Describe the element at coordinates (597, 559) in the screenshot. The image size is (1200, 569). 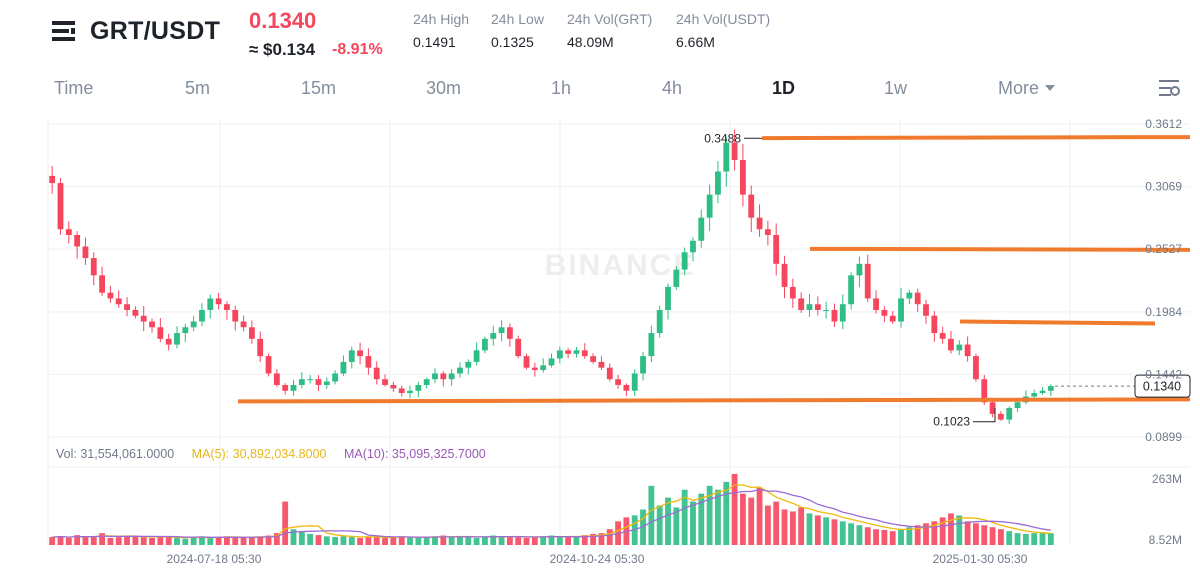
I see `date-tick-label: 2024-10-24 05:30` at that location.